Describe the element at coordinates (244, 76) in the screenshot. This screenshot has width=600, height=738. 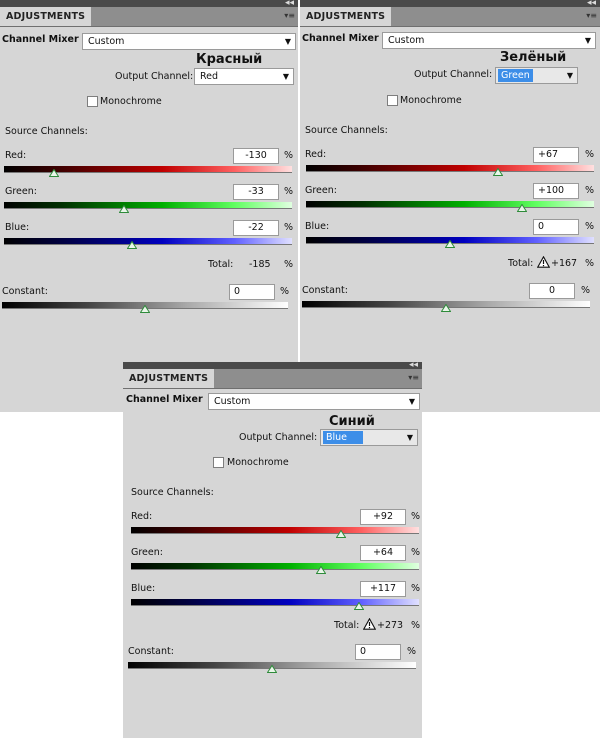
I see `output-channel-dropdown: Red ▼` at that location.